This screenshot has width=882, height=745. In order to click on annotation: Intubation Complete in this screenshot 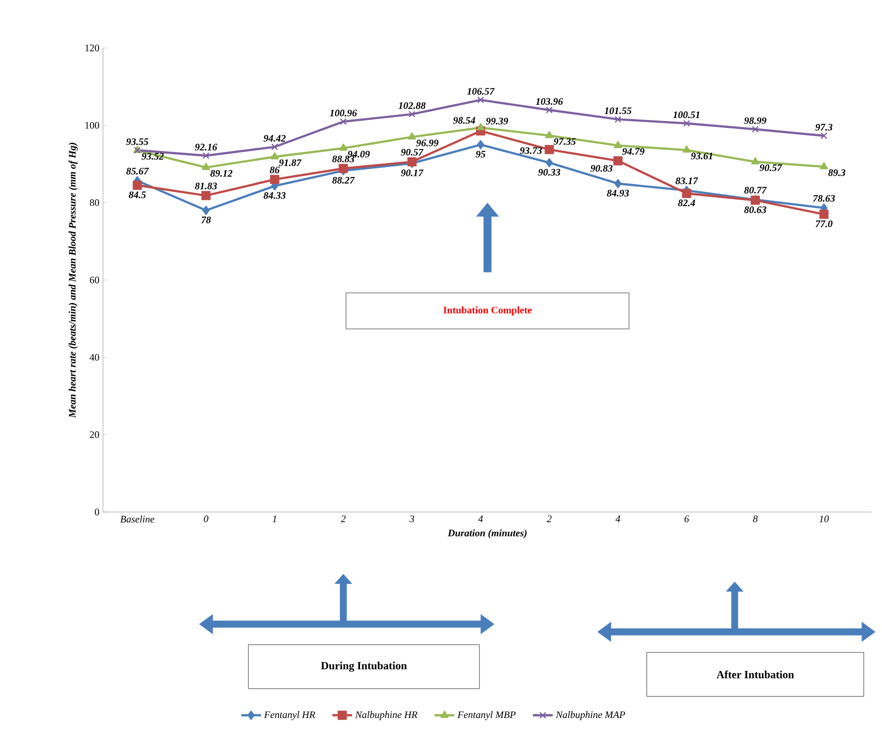, I will do `click(487, 311)`.